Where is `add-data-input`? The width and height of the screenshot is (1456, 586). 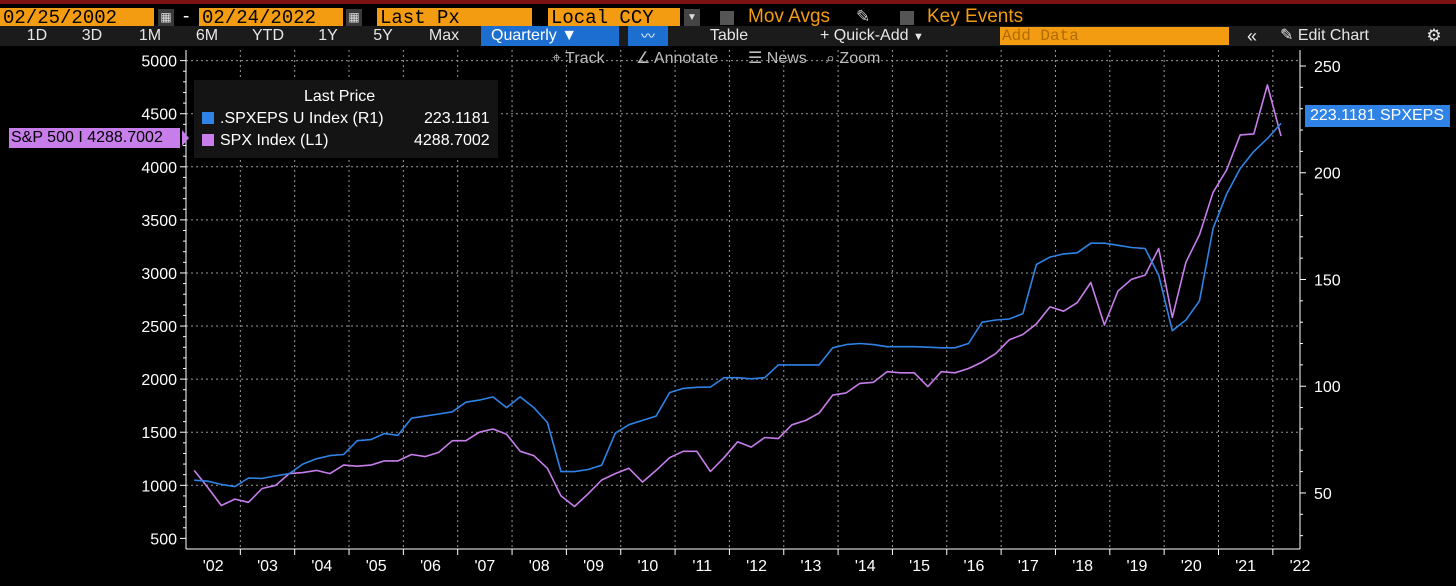 add-data-input is located at coordinates (1114, 36).